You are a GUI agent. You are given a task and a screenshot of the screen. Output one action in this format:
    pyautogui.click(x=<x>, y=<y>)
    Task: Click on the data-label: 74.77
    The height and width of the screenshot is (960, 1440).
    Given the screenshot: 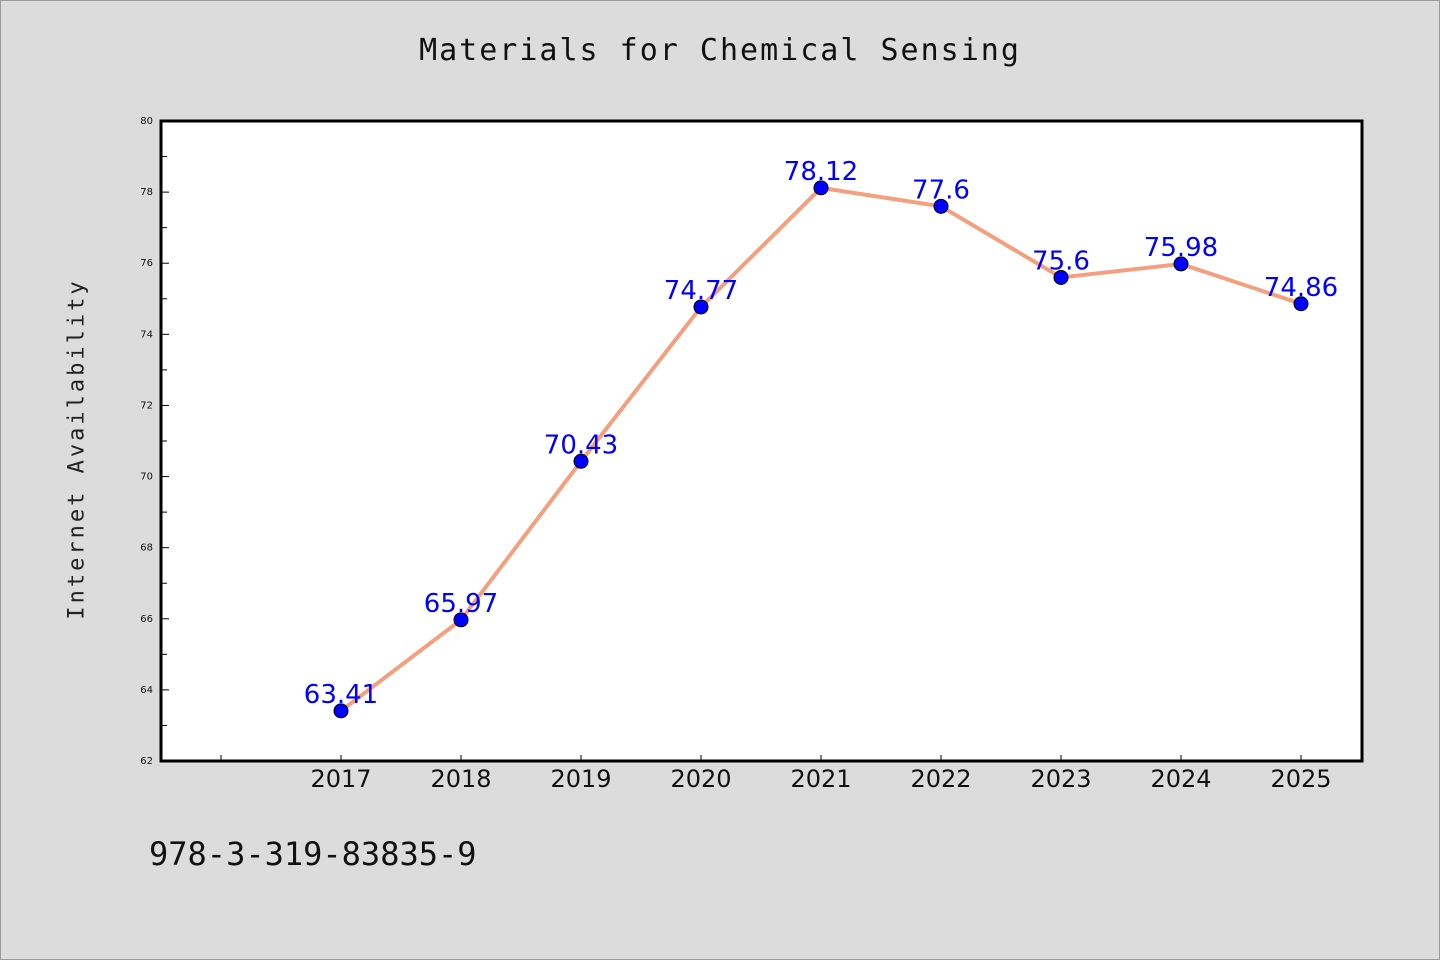 What is the action you would take?
    pyautogui.click(x=701, y=291)
    